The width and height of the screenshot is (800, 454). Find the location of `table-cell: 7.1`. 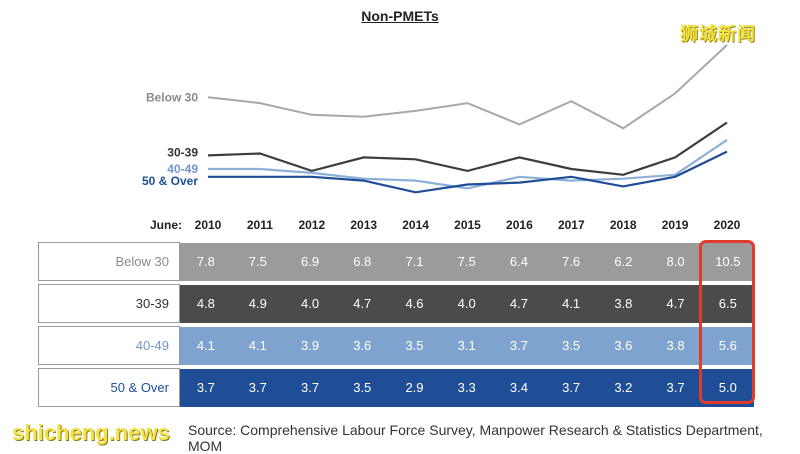

table-cell: 7.1 is located at coordinates (414, 261).